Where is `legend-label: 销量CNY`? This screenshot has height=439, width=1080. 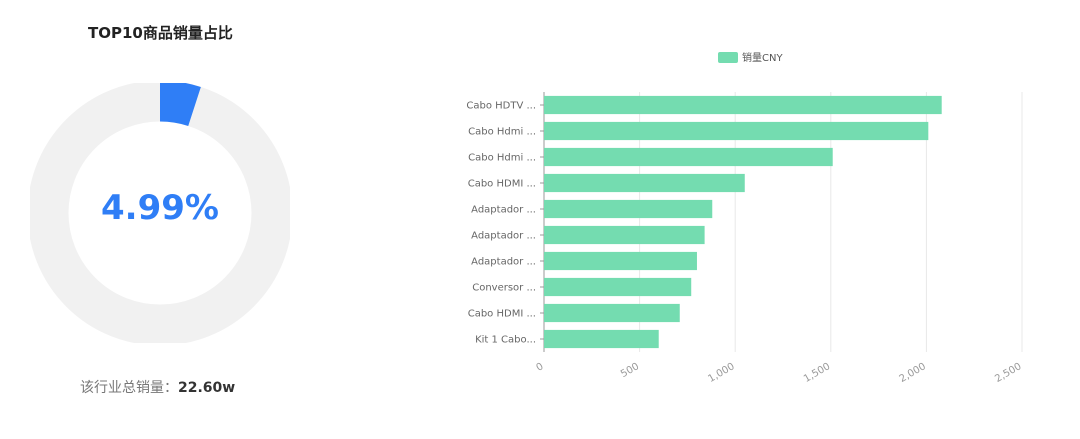 legend-label: 销量CNY is located at coordinates (762, 57).